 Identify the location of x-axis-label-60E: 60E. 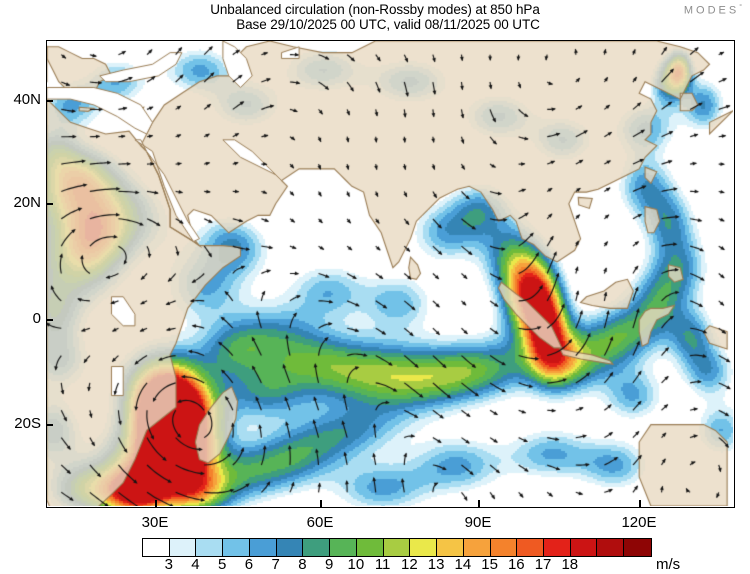
(320, 522).